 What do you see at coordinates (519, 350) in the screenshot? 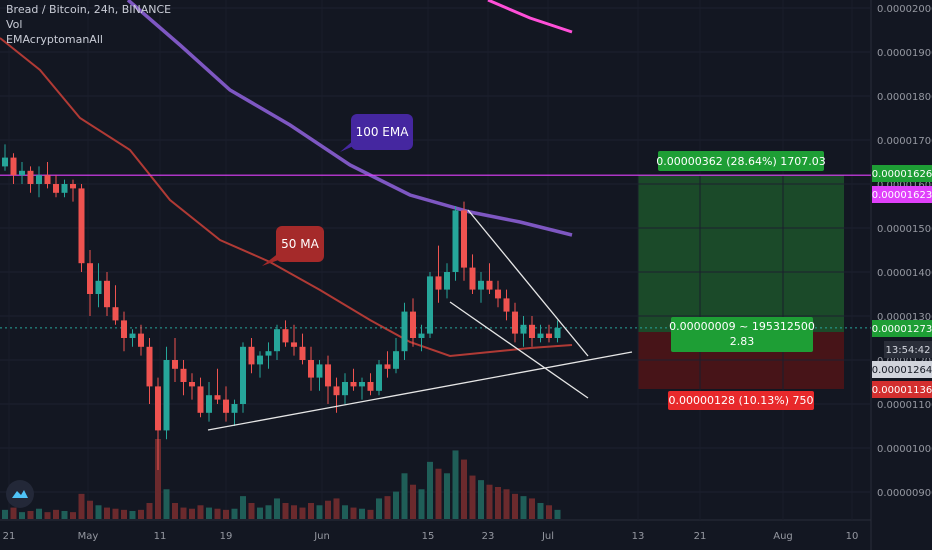
I see `falling-wedge-lower-line` at bounding box center [519, 350].